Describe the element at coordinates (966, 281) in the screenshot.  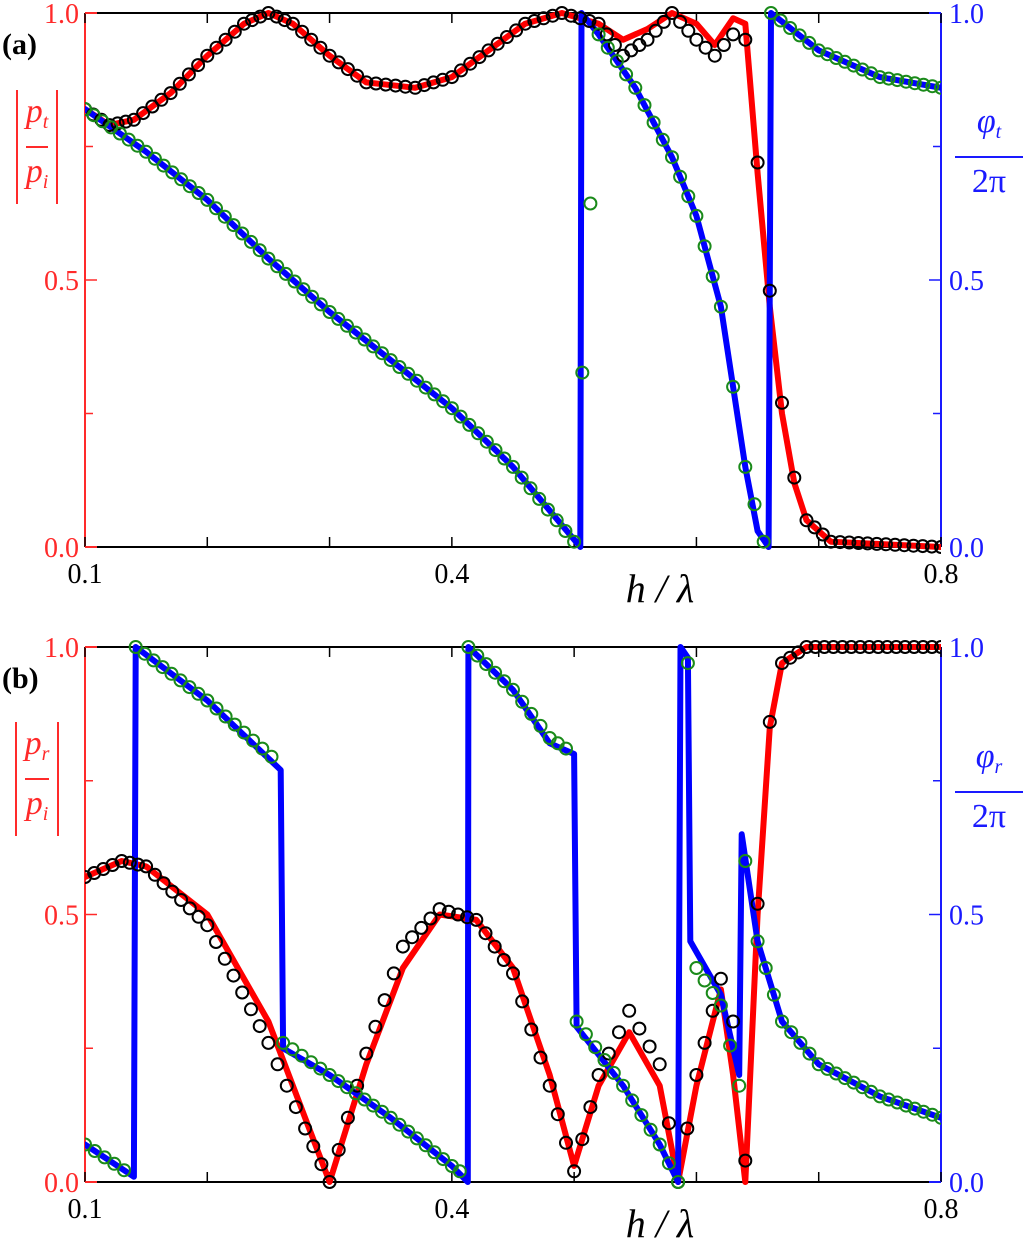
I see `panel-a-right-tick-label: 0.5` at that location.